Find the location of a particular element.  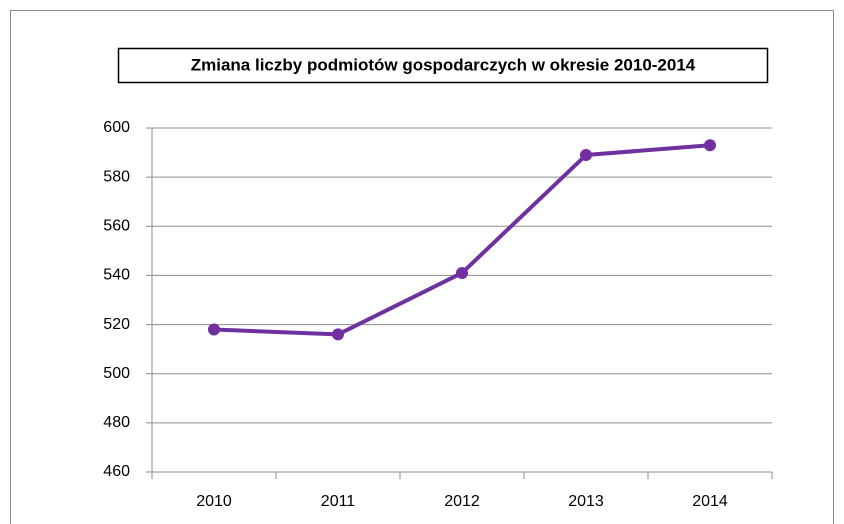

title-box is located at coordinates (443, 65).